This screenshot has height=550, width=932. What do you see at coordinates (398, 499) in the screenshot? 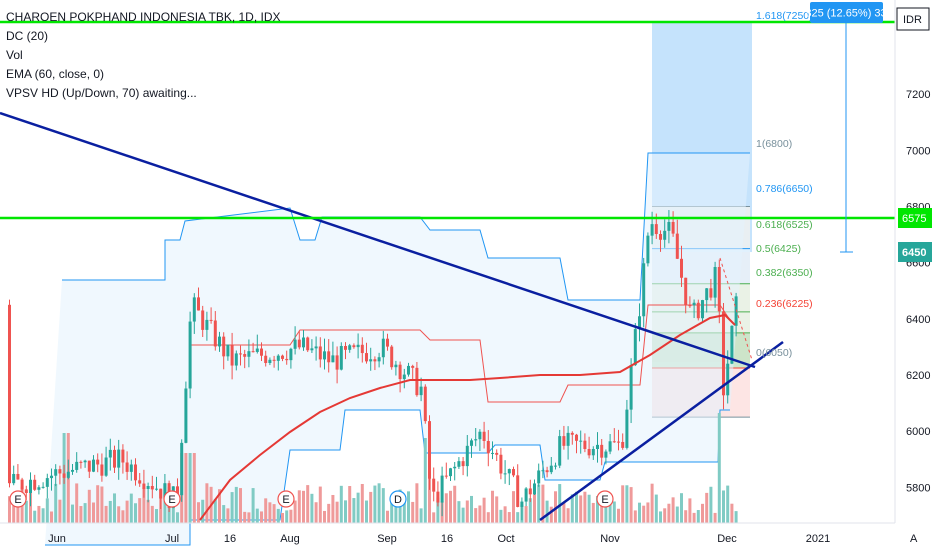
I see `dividend-marker` at bounding box center [398, 499].